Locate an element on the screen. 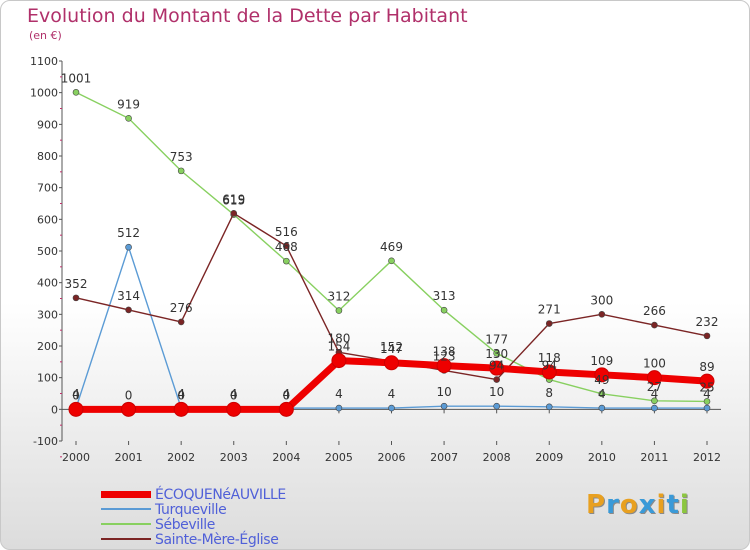 This screenshot has width=750, height=550. data-label: 94 is located at coordinates (549, 366).